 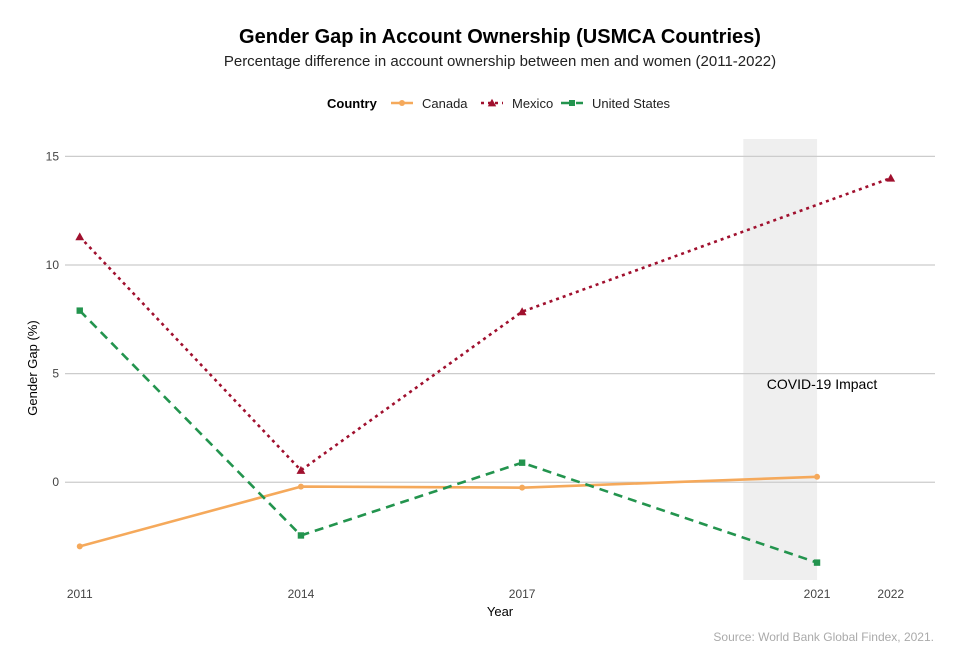 I want to click on legend-item-mexico: Mexico, so click(x=517, y=103).